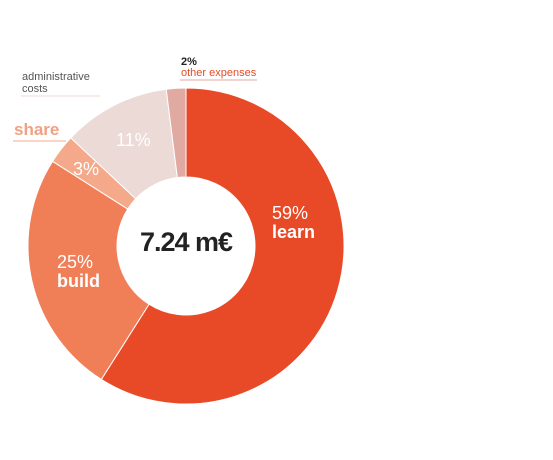  I want to click on slice-label-build-name: build, so click(78, 281).